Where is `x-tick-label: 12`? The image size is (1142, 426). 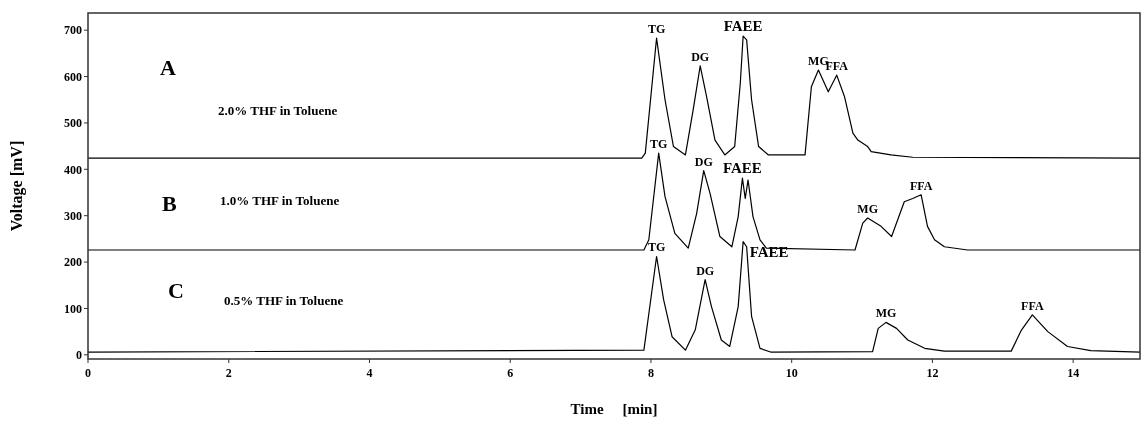
x-tick-label: 12 is located at coordinates (932, 373).